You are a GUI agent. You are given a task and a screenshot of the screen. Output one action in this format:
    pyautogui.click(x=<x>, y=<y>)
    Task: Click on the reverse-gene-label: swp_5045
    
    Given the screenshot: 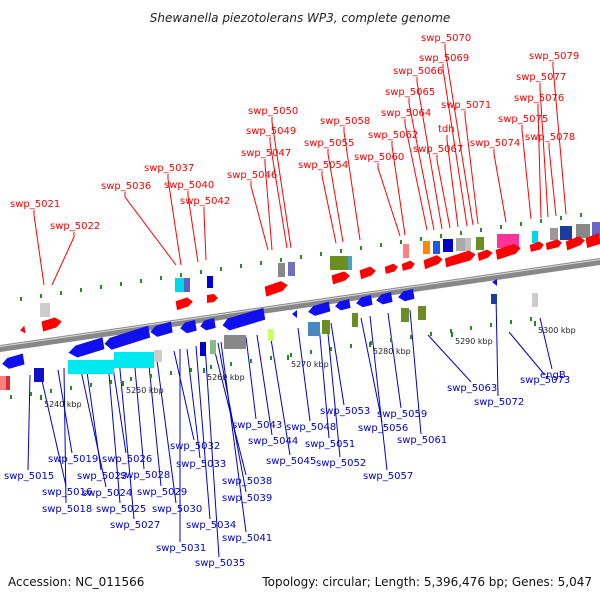 What is the action you would take?
    pyautogui.click(x=291, y=461)
    